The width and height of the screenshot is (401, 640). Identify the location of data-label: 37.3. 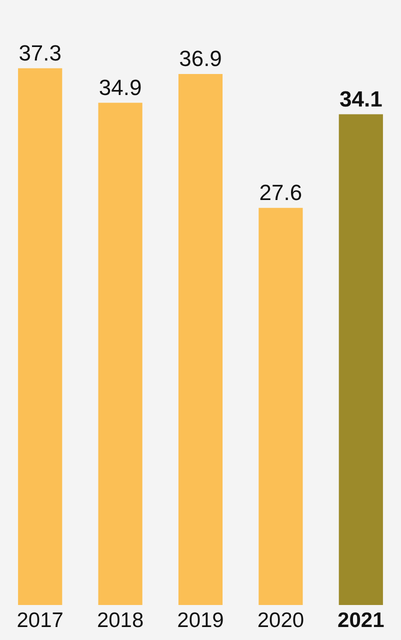
(40, 53).